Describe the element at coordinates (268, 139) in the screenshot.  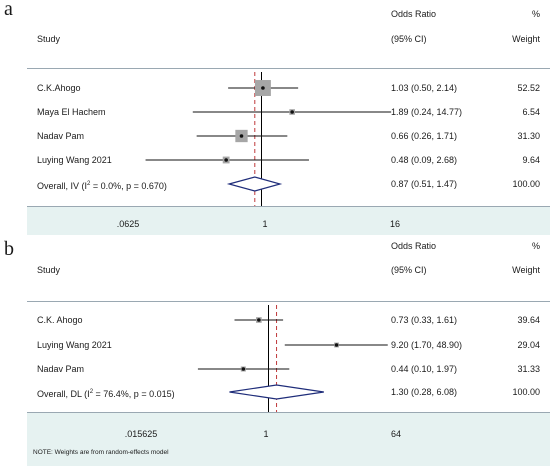
I see `forest-marks-a` at that location.